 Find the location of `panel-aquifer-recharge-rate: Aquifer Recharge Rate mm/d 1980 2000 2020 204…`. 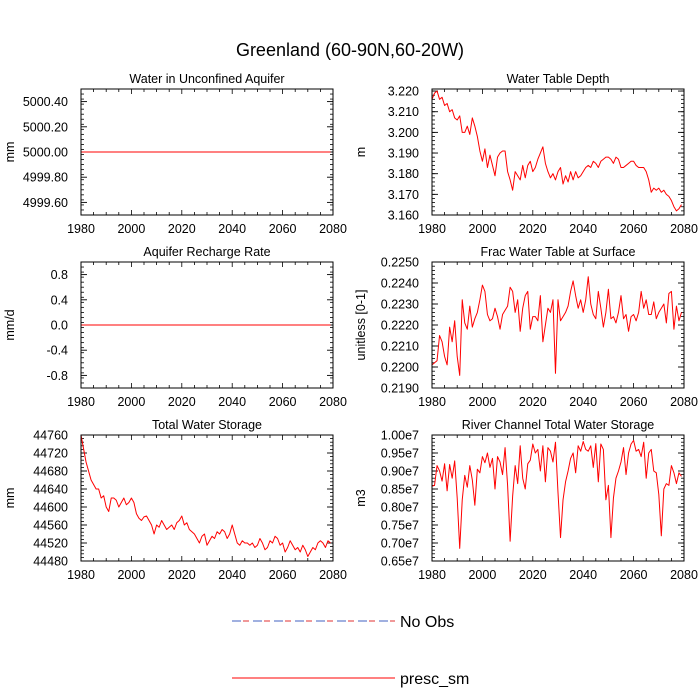

panel-aquifer-recharge-rate: Aquifer Recharge Rate mm/d 1980 2000 2020 204… is located at coordinates (175, 327).